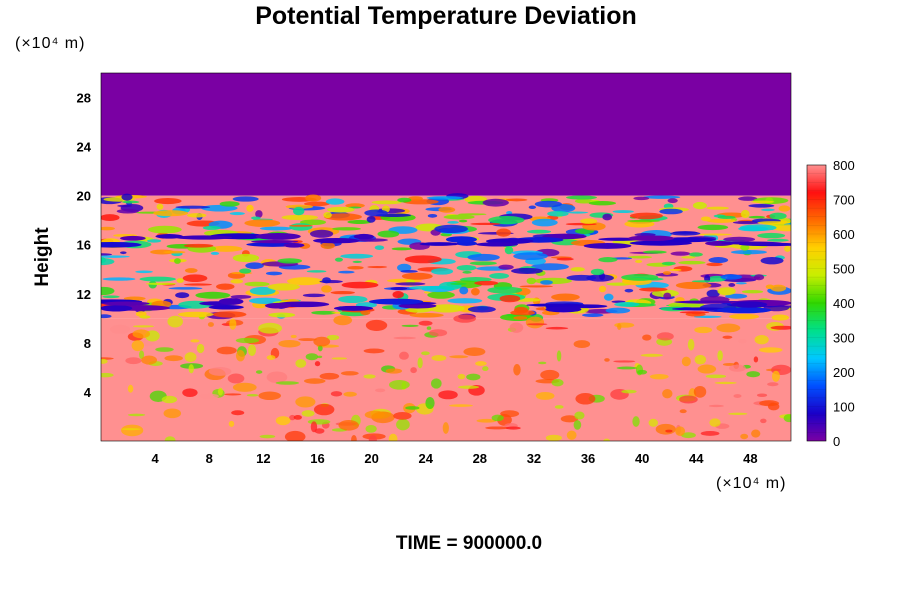  What do you see at coordinates (480, 458) in the screenshot?
I see `x-tick-label: 28` at bounding box center [480, 458].